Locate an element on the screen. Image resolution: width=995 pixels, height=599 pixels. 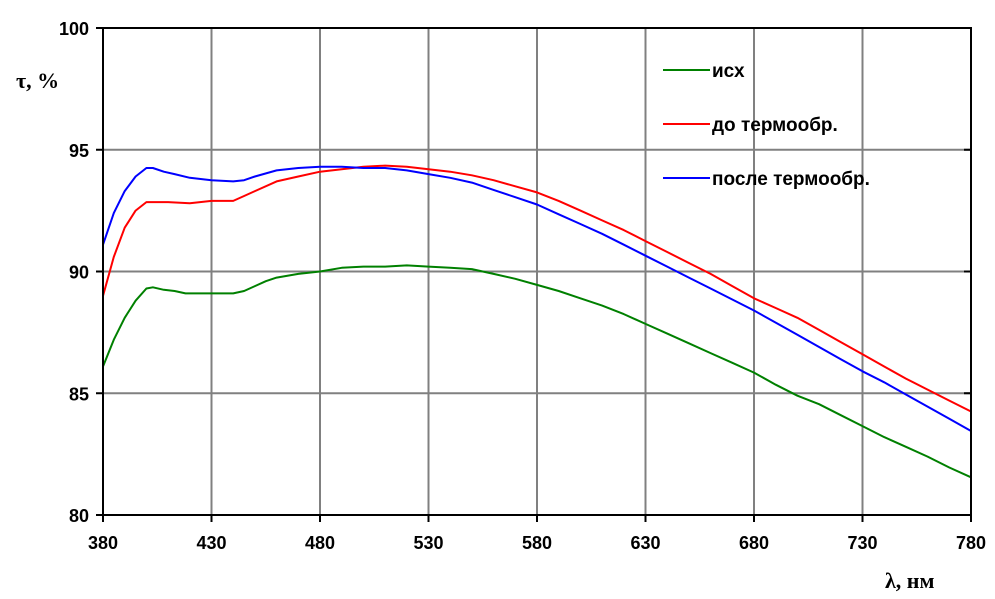
x-tick-label: 480 is located at coordinates (320, 543).